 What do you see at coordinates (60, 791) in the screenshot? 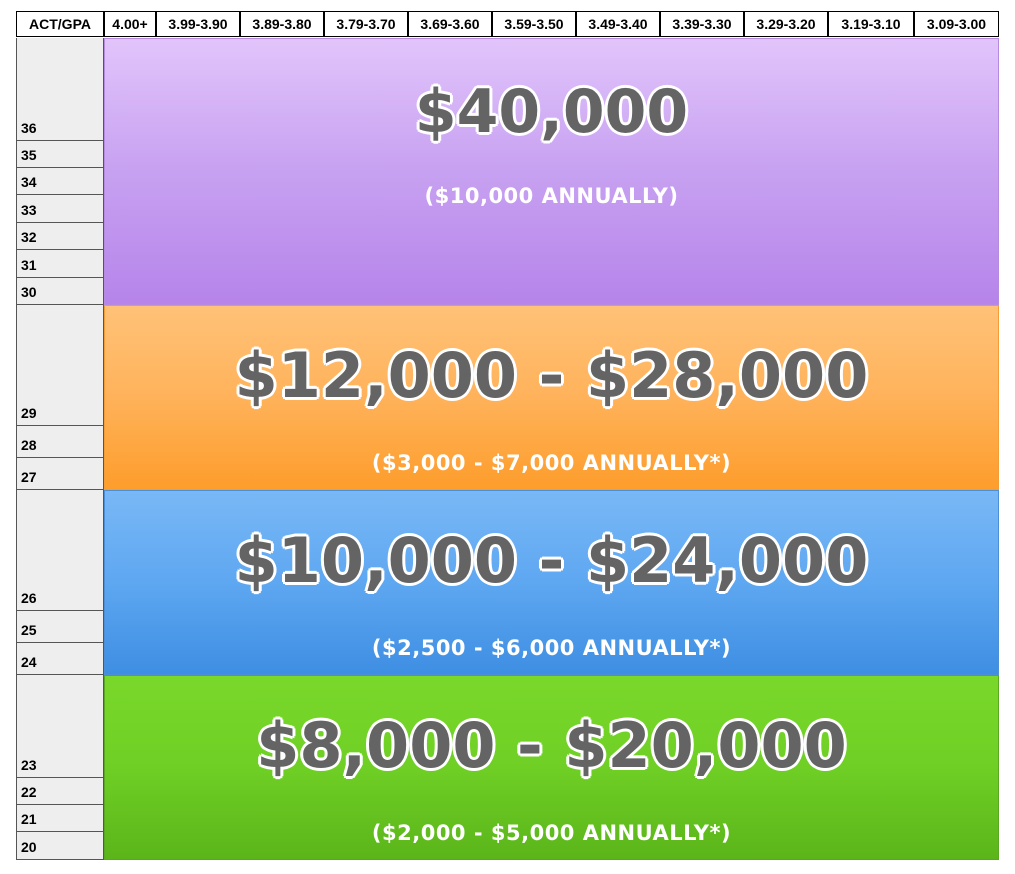
I see `act-score-22: 22` at bounding box center [60, 791].